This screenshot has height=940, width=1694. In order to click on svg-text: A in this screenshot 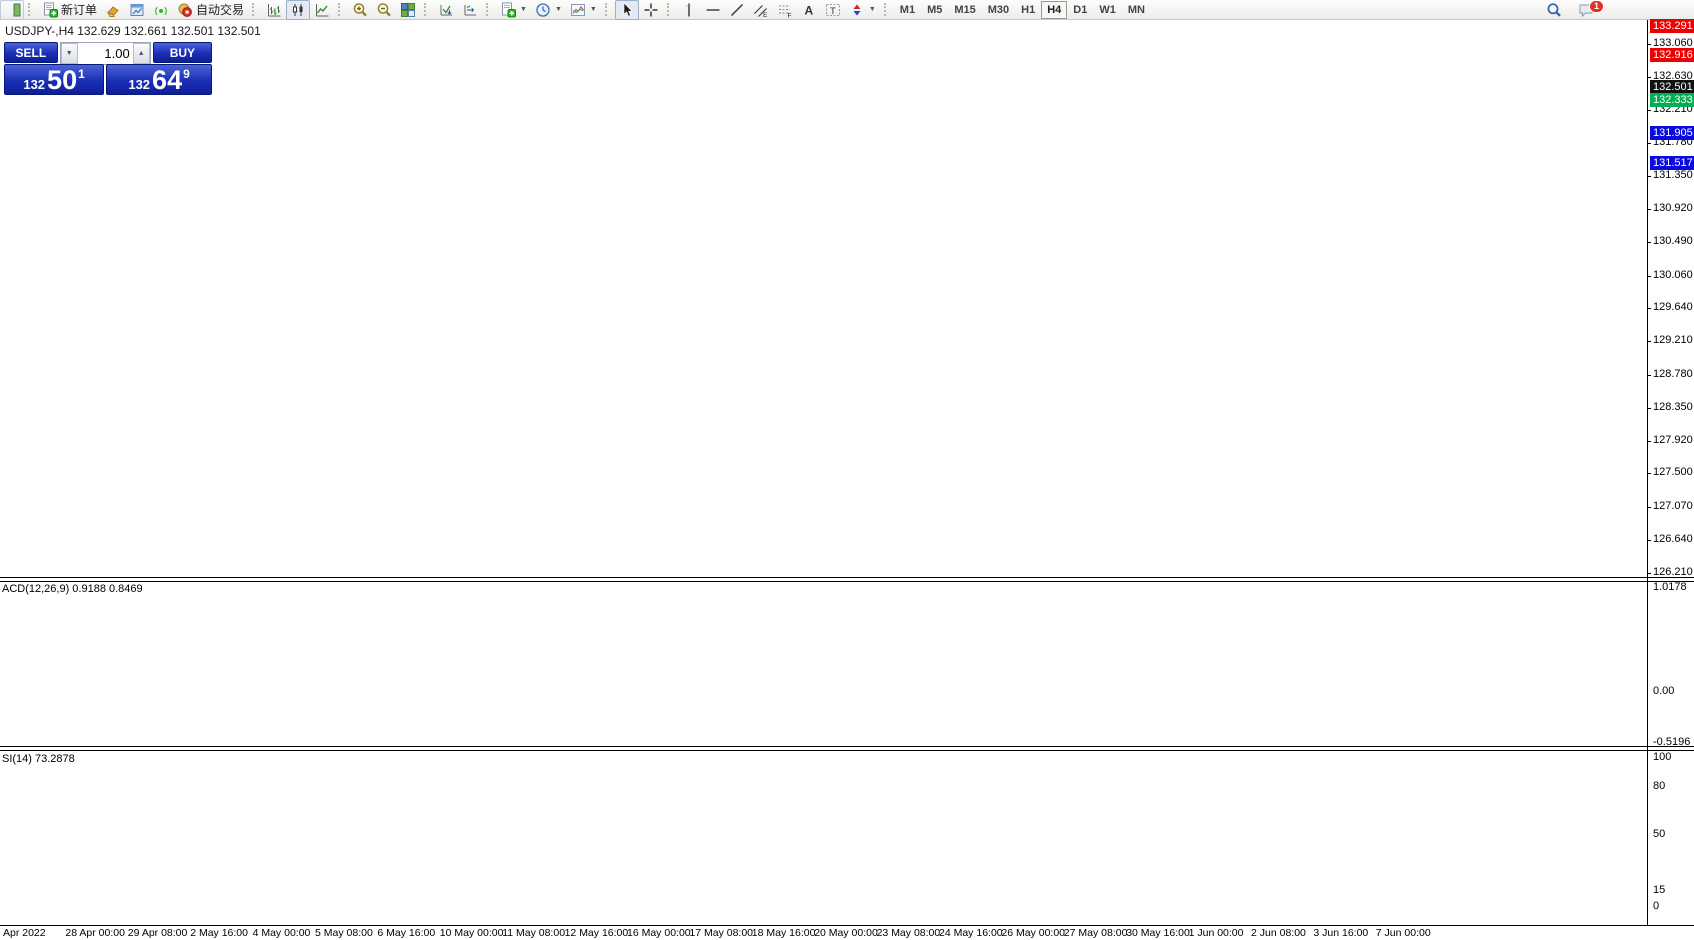, I will do `click(808, 10)`.